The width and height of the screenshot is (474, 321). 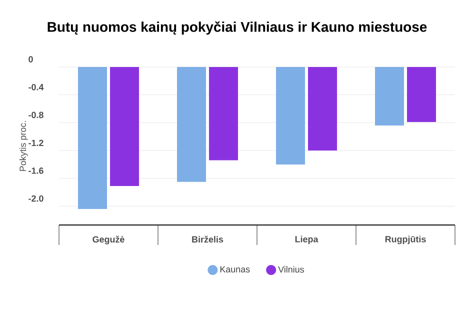 I want to click on y-tick-label: -1.6, so click(x=36, y=170).